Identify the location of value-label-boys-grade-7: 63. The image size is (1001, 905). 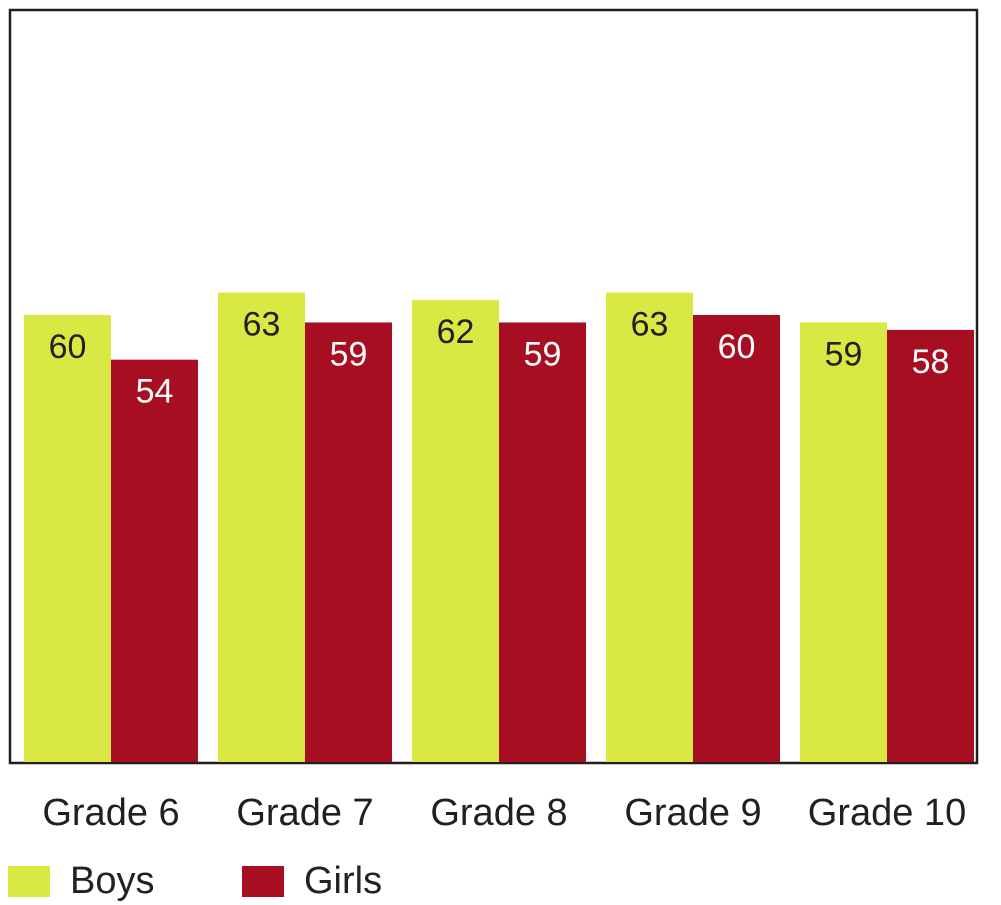
(262, 325).